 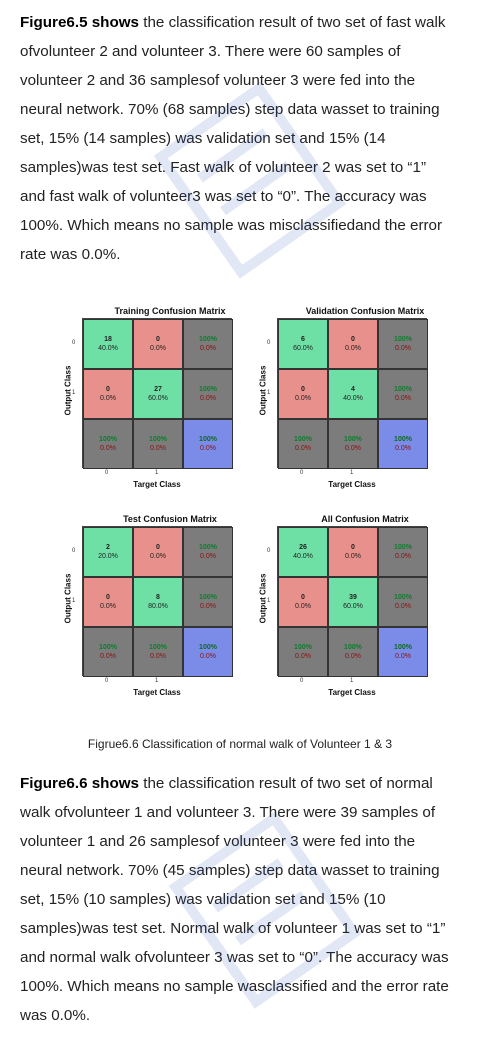 I want to click on matrix-title: Test Confusion Matrix, so click(x=170, y=519).